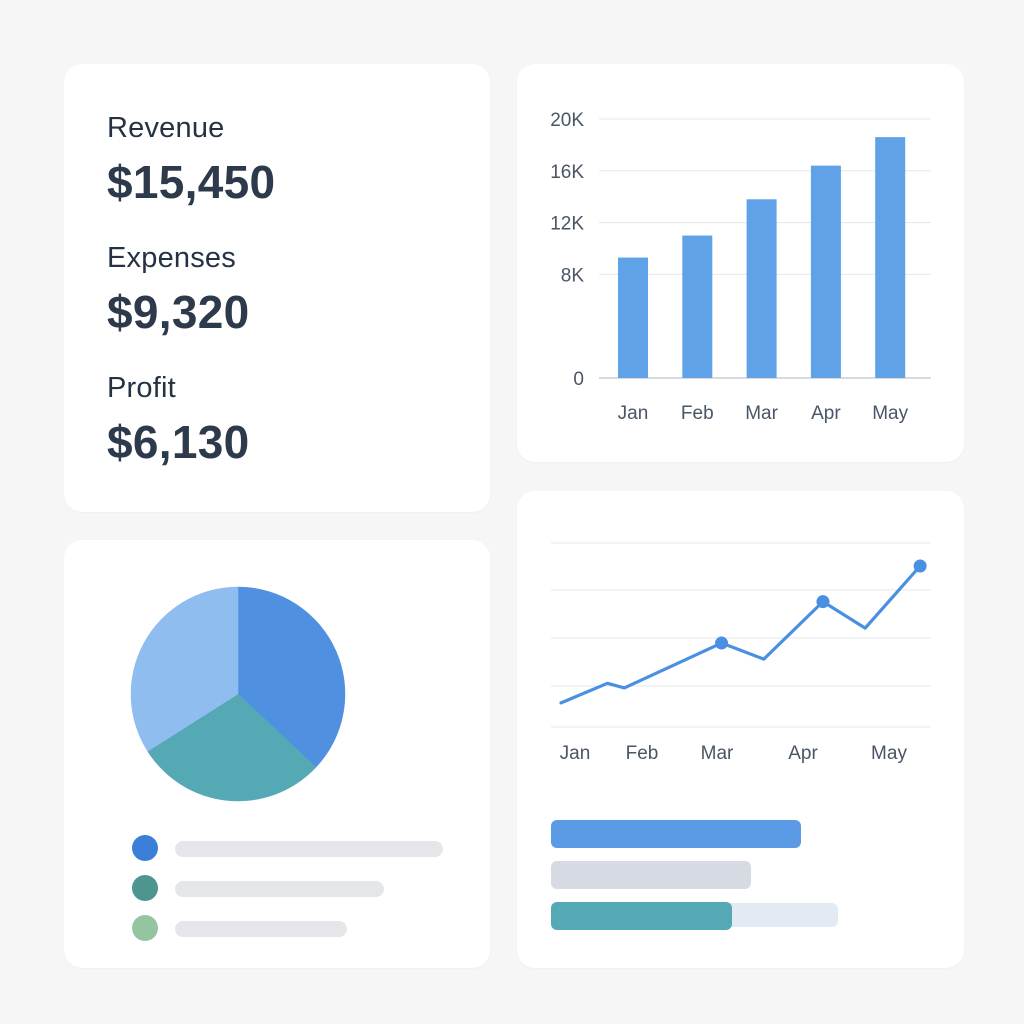  Describe the element at coordinates (717, 753) in the screenshot. I see `line-x-tick-label: Mar` at that location.